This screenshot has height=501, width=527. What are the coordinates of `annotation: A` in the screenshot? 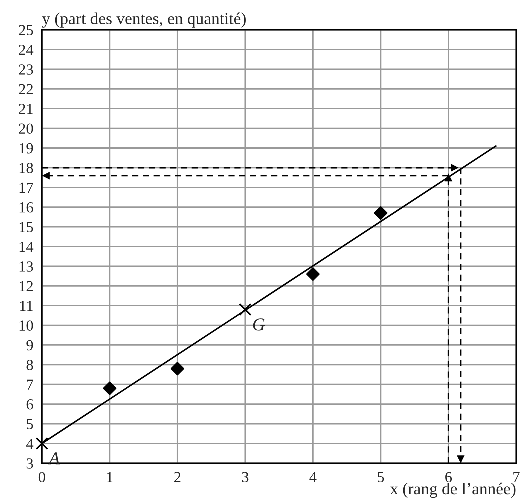 It's located at (54, 458).